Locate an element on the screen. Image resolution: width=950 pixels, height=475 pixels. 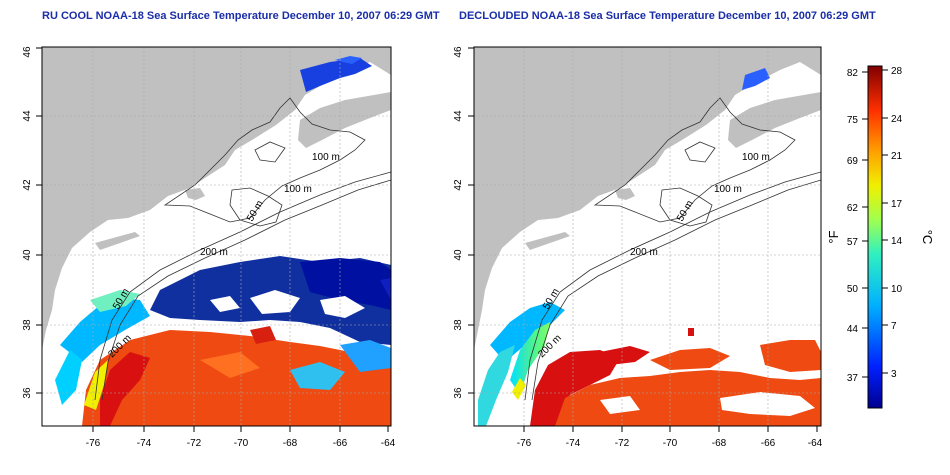
fahrenheit-axis-label: °F is located at coordinates (833, 236).